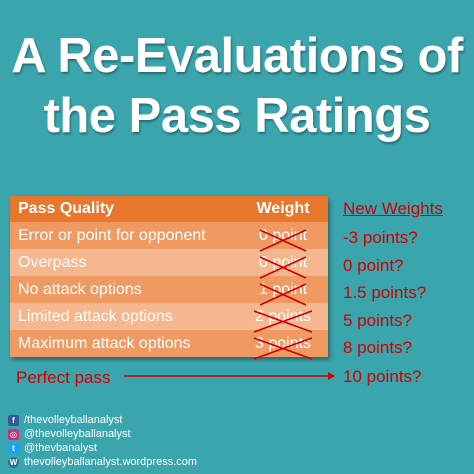 This screenshot has height=474, width=474. Describe the element at coordinates (13, 420) in the screenshot. I see `facebook-icon: f` at that location.